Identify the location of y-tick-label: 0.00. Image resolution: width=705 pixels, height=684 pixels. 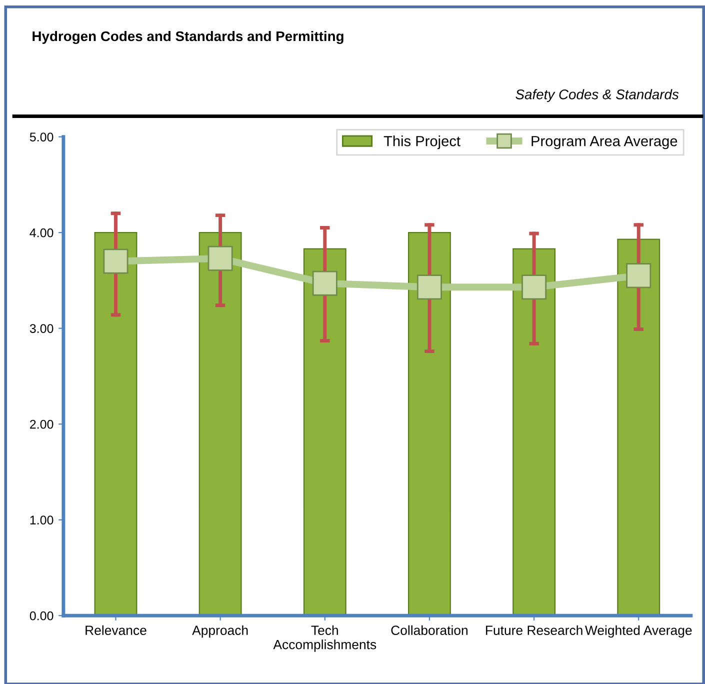
(42, 615).